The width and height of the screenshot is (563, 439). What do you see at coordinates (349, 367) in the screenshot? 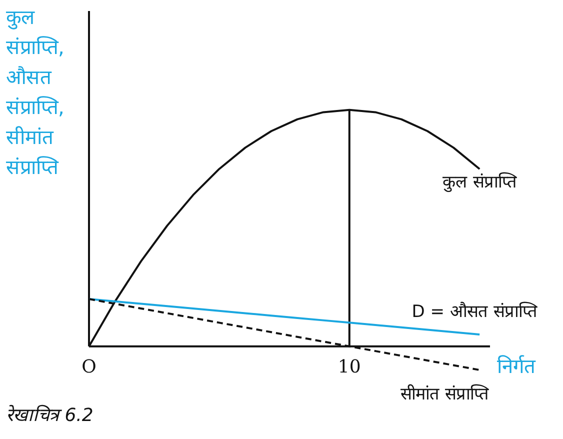
I see `x-tick-label: 10` at bounding box center [349, 367].